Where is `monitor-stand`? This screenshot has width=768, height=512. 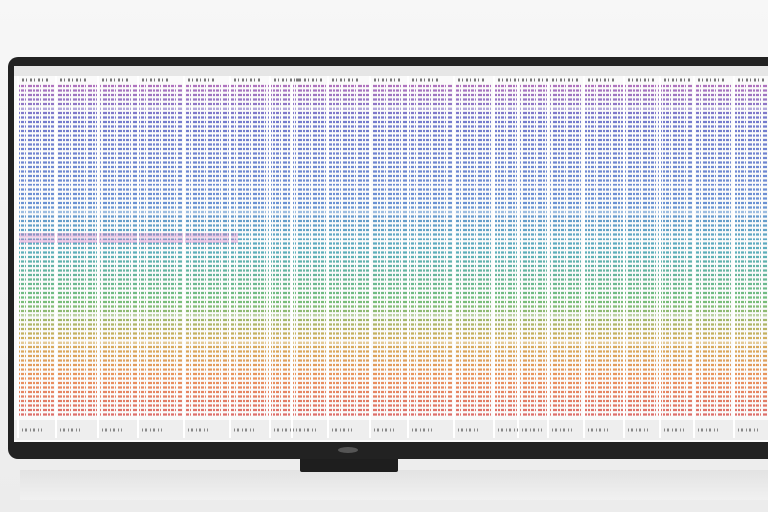 monitor-stand is located at coordinates (349, 464).